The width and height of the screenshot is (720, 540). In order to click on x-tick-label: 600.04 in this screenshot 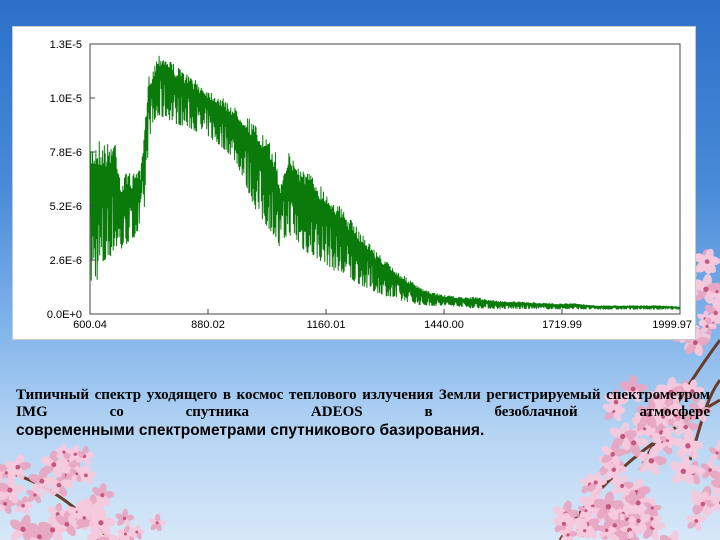, I will do `click(90, 325)`.